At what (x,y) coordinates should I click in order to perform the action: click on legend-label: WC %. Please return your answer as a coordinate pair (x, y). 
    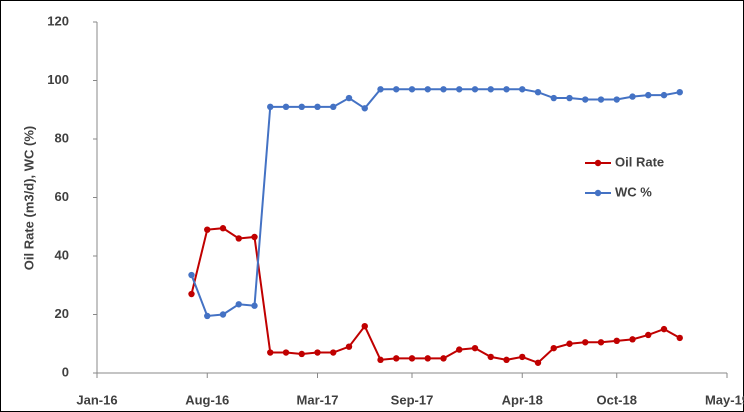
    Looking at the image, I should click on (633, 191).